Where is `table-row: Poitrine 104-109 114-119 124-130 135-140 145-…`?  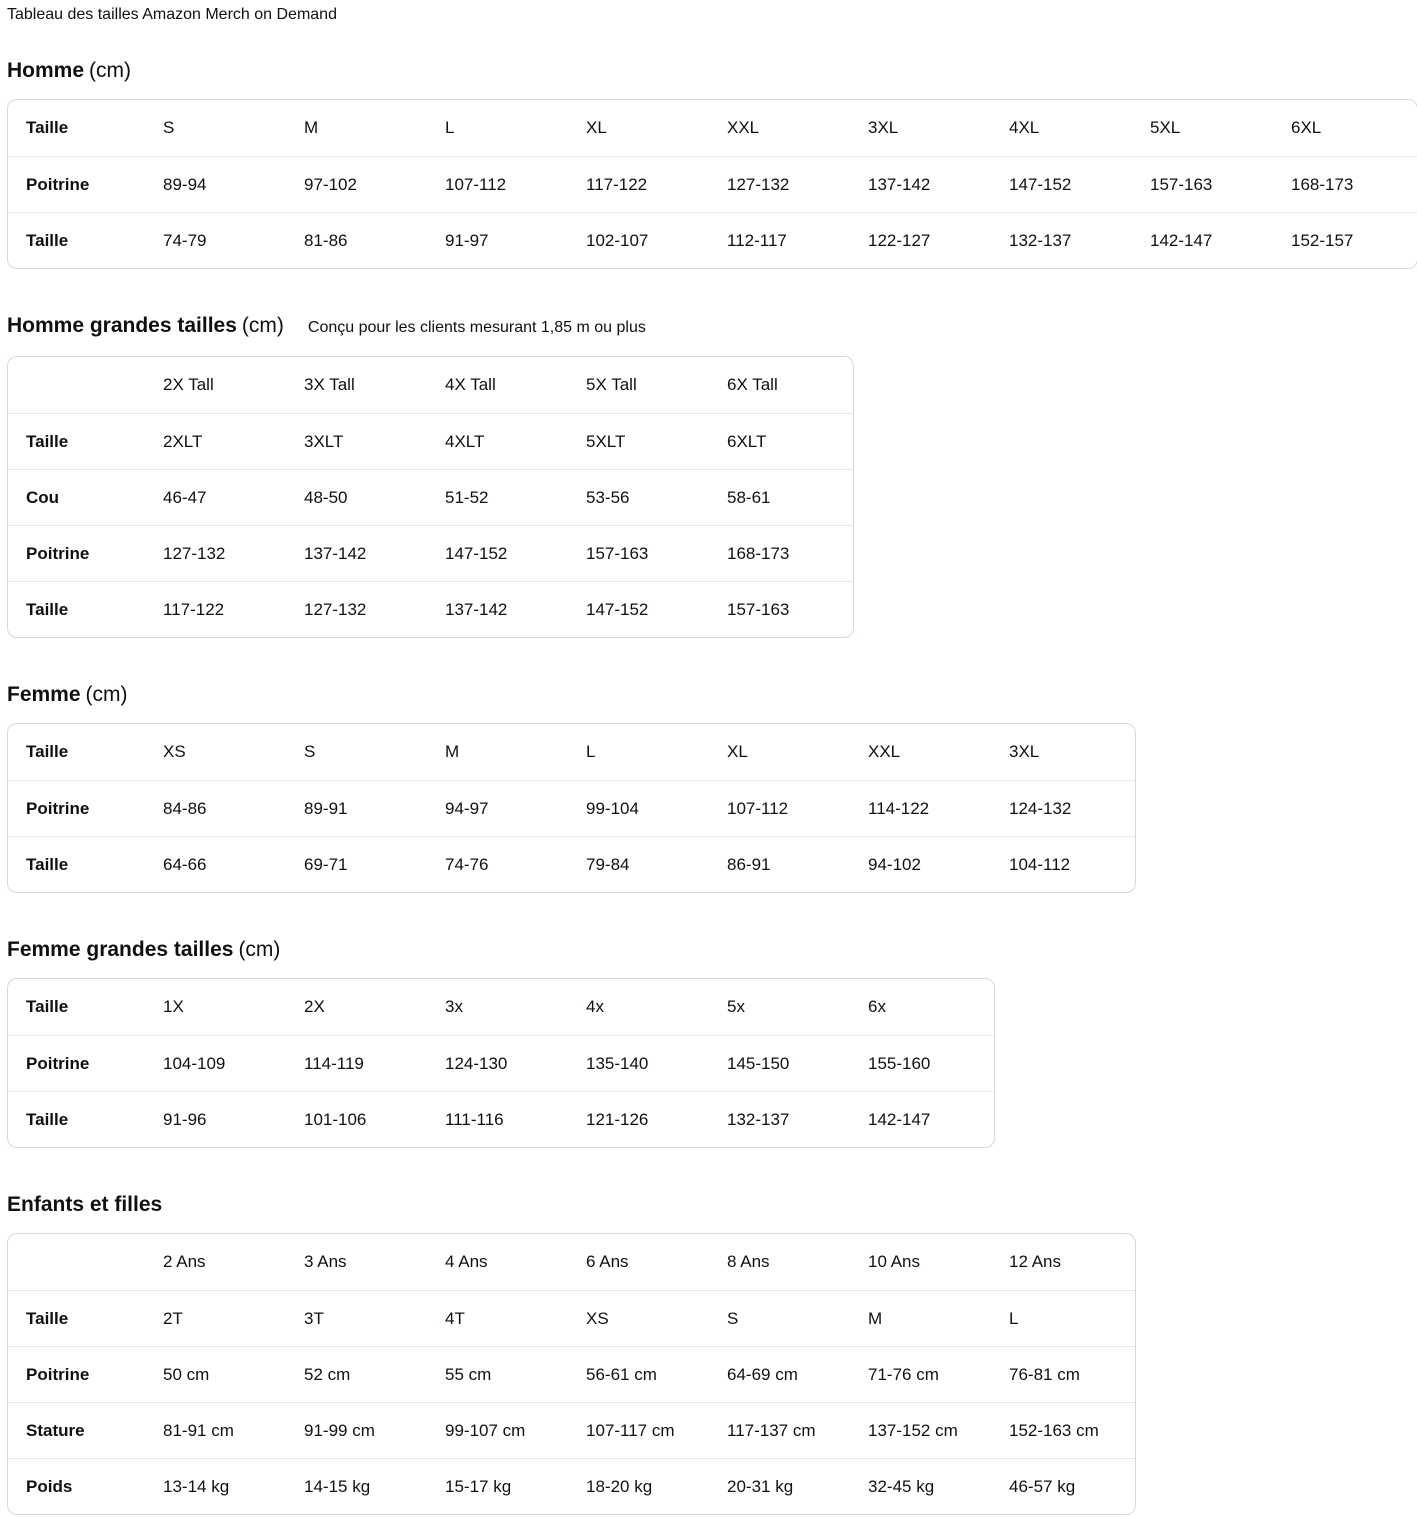
table-row: Poitrine 104-109 114-119 124-130 135-140 145-… is located at coordinates (501, 1063).